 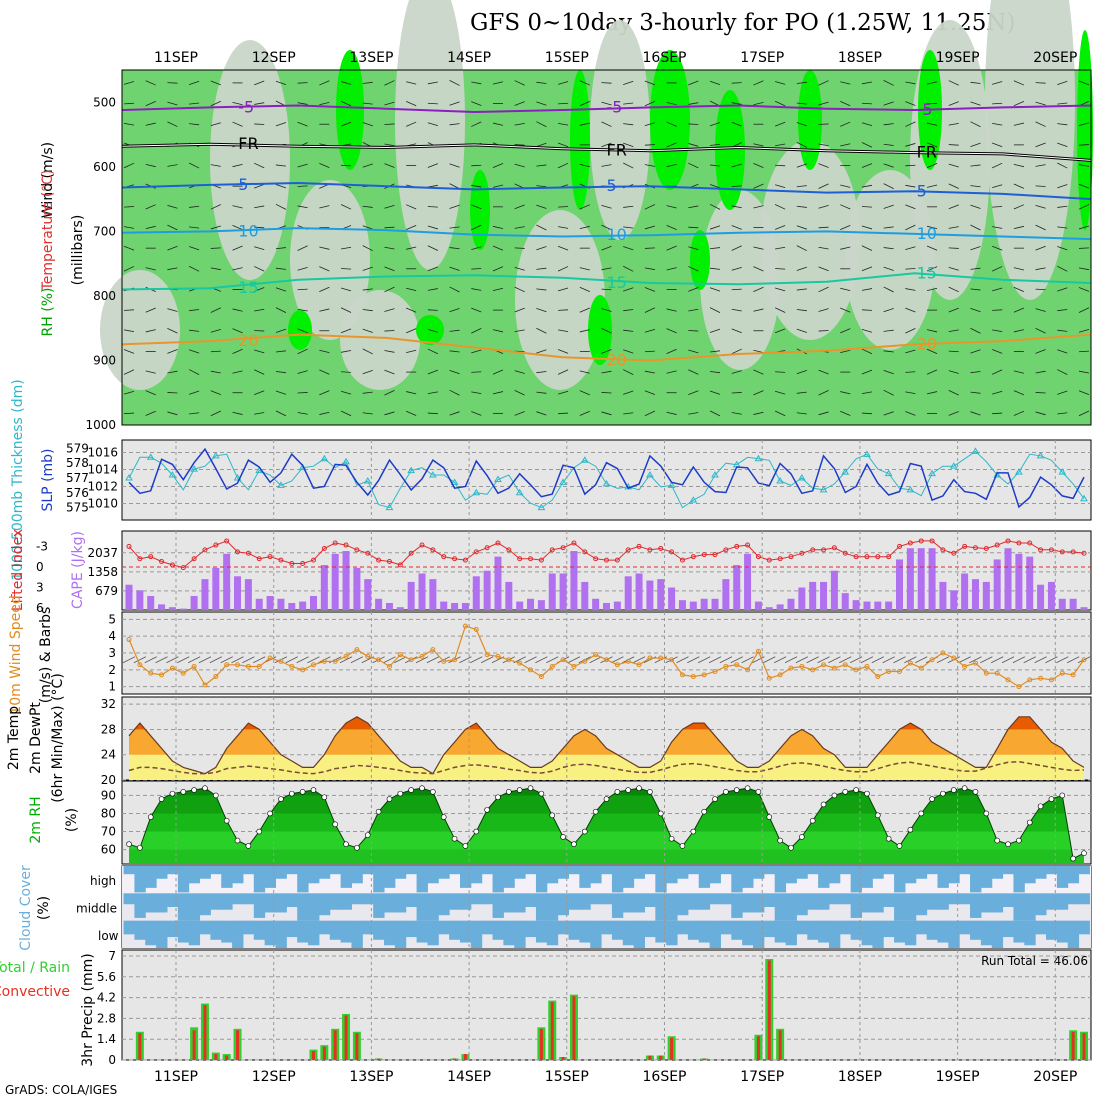 I want to click on contour-label: FR, so click(x=248, y=143).